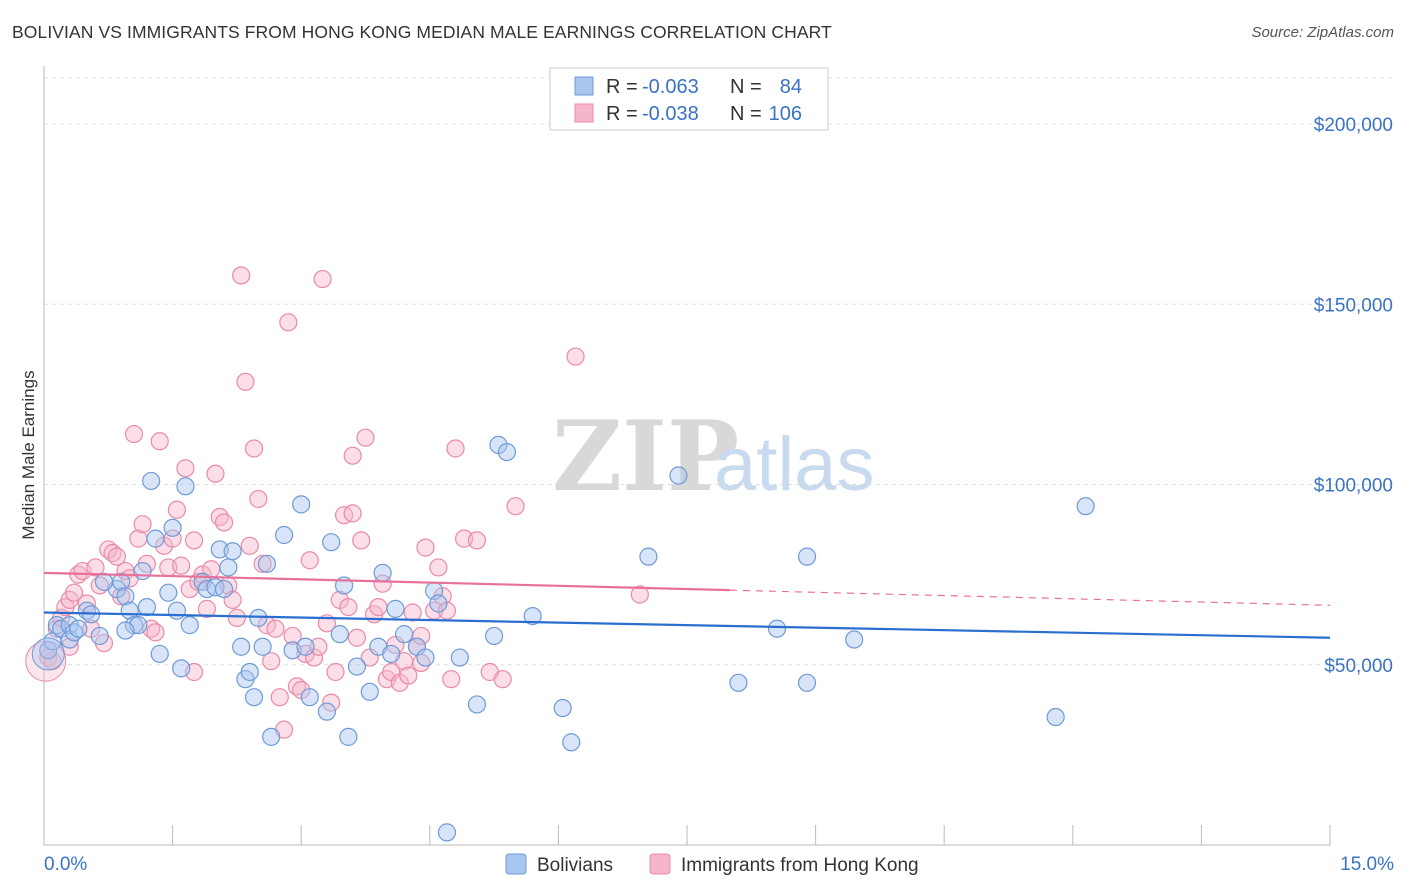 The image size is (1406, 892). I want to click on source-label: Source: ZipAtlas.com, so click(1322, 32).